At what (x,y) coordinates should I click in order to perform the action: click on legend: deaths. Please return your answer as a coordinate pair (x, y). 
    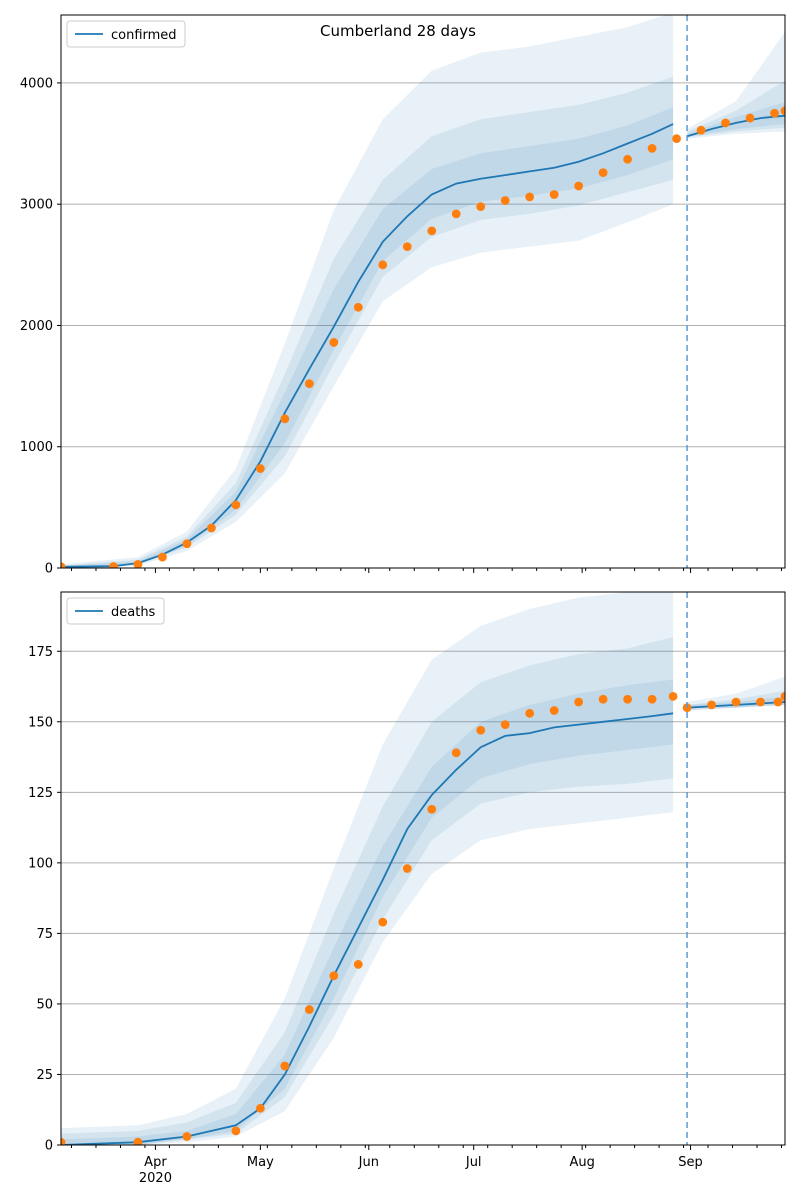
    Looking at the image, I should click on (115, 611).